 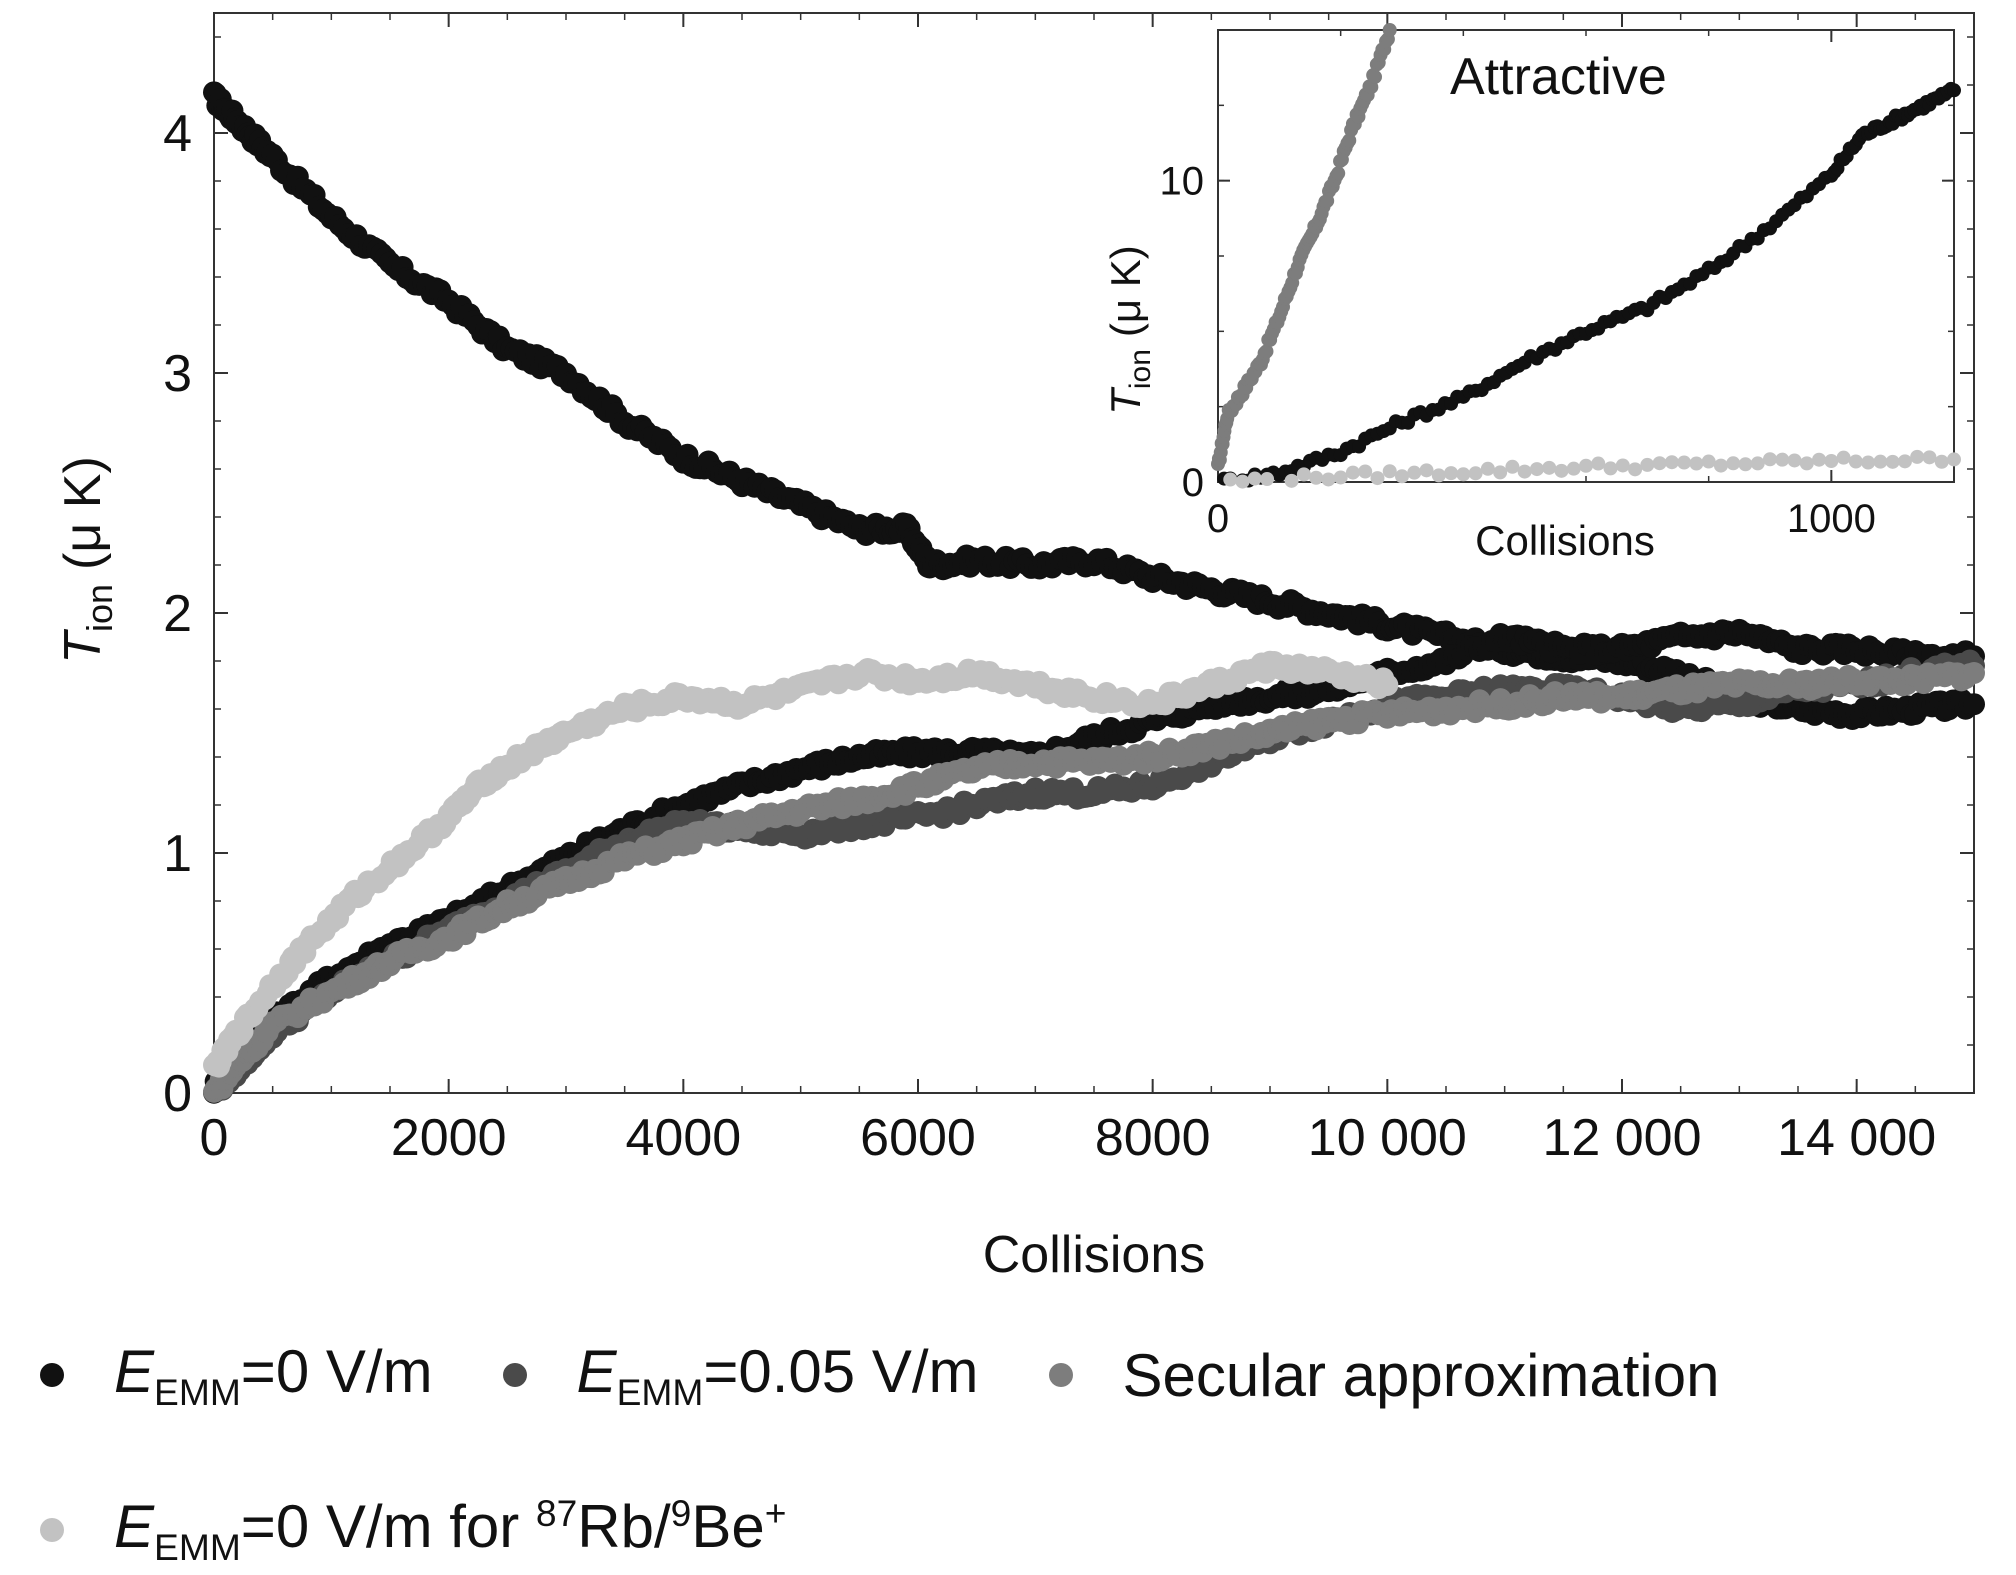 I want to click on main-y-title-T: T, so click(x=83, y=646).